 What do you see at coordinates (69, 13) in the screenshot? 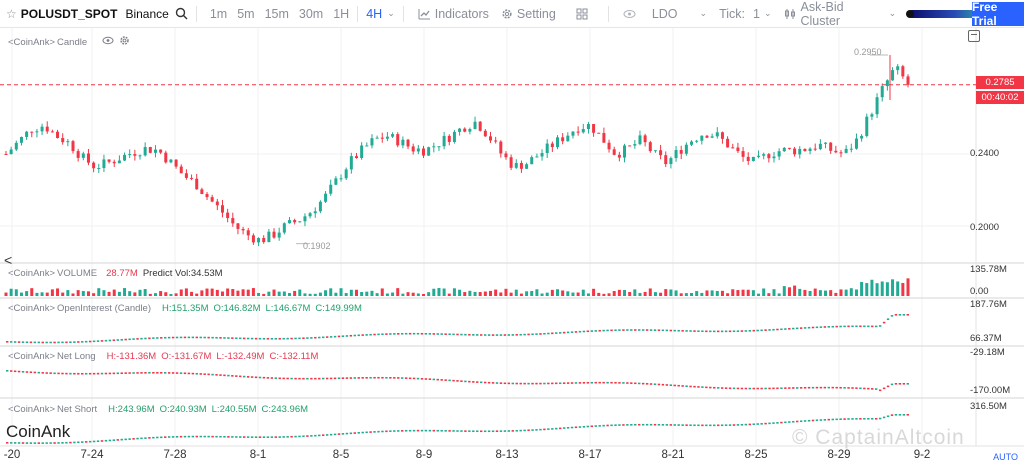
I see `symbol-name: POLUSDT_SPOT` at bounding box center [69, 13].